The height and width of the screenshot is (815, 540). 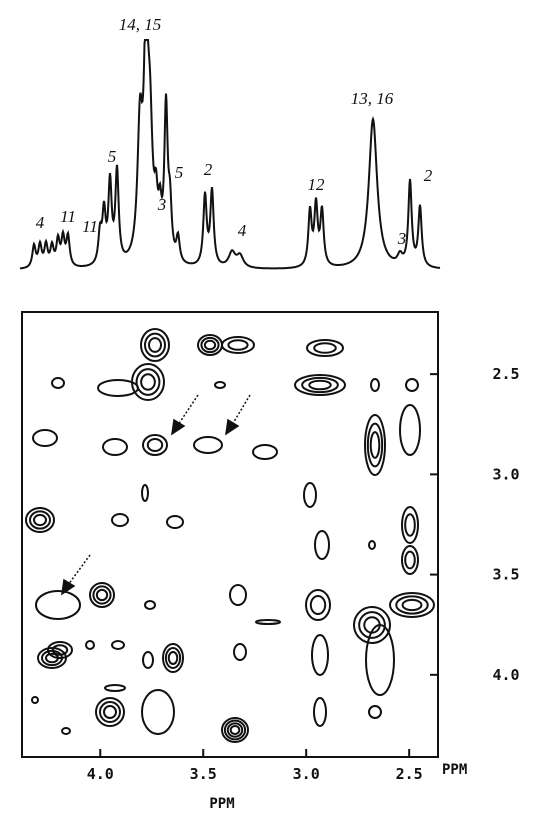 What do you see at coordinates (505, 575) in the screenshot?
I see `y-tick-label: 3.5` at bounding box center [505, 575].